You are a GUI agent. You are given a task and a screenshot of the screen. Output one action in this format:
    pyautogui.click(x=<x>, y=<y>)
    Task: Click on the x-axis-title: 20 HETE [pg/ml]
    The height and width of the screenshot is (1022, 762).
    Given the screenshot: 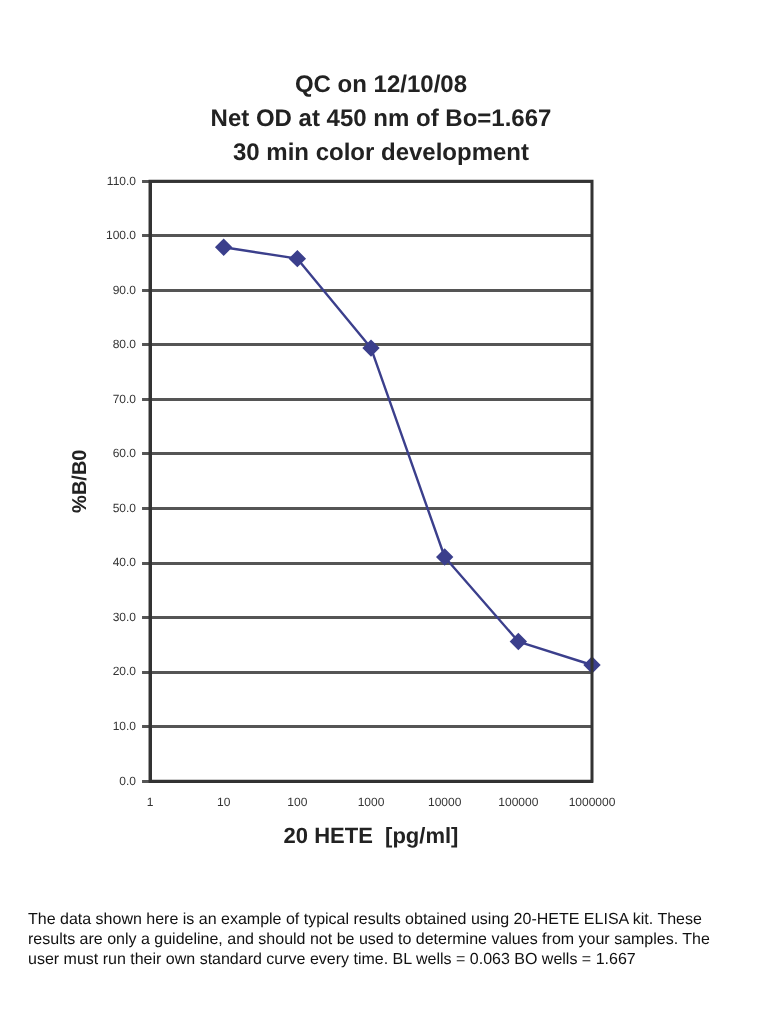 What is the action you would take?
    pyautogui.click(x=371, y=836)
    